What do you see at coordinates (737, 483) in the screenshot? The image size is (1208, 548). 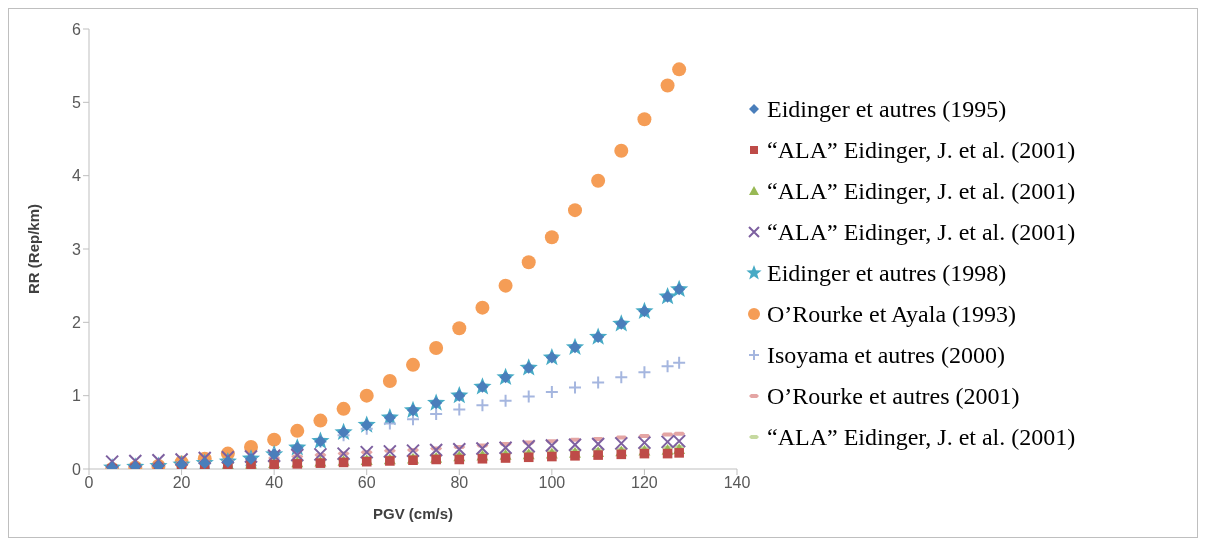 I see `x-tick-label: 140` at bounding box center [737, 483].